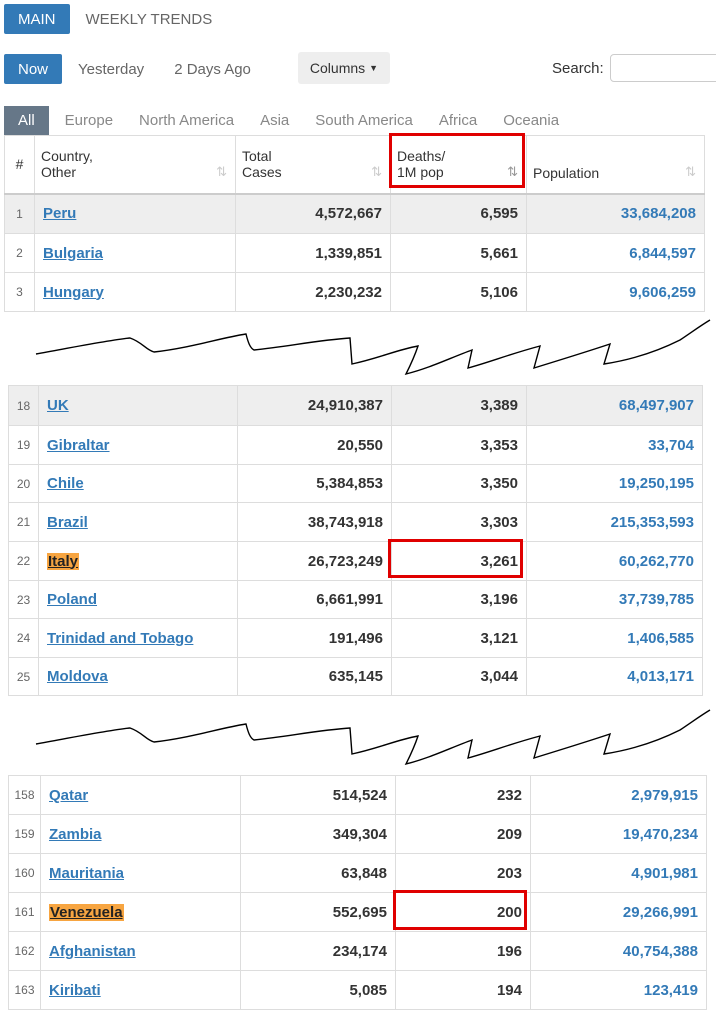 This screenshot has height=1019, width=716. What do you see at coordinates (455, 558) in the screenshot?
I see `annotation-box-italy-deaths` at bounding box center [455, 558].